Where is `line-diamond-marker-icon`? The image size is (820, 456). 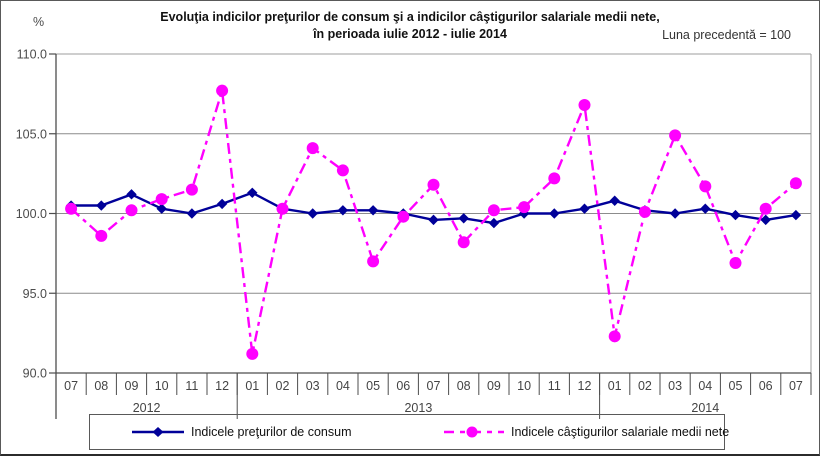
line-diamond-marker-icon is located at coordinates (158, 432).